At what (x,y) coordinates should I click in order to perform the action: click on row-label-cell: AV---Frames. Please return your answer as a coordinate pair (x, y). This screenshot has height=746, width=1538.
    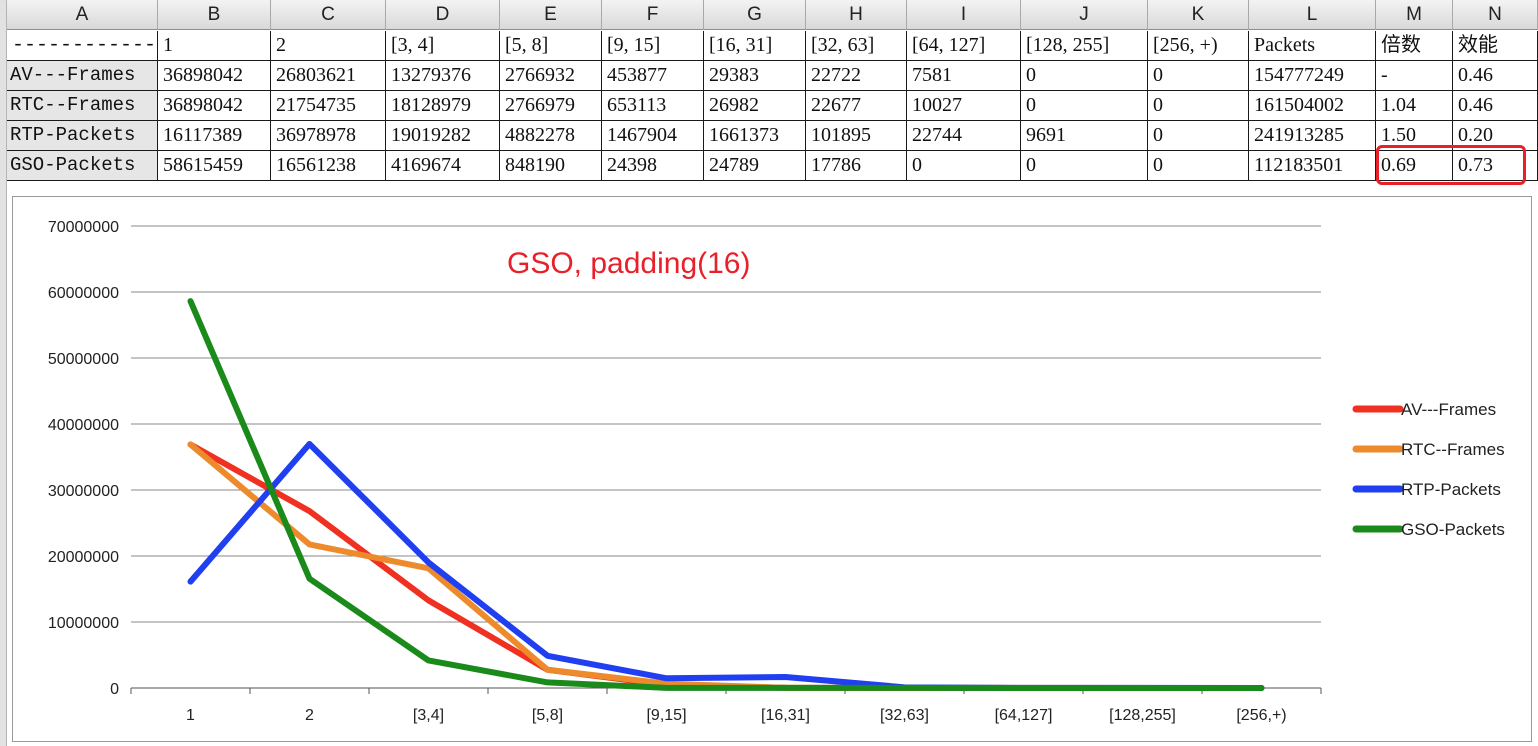
    Looking at the image, I should click on (82, 76).